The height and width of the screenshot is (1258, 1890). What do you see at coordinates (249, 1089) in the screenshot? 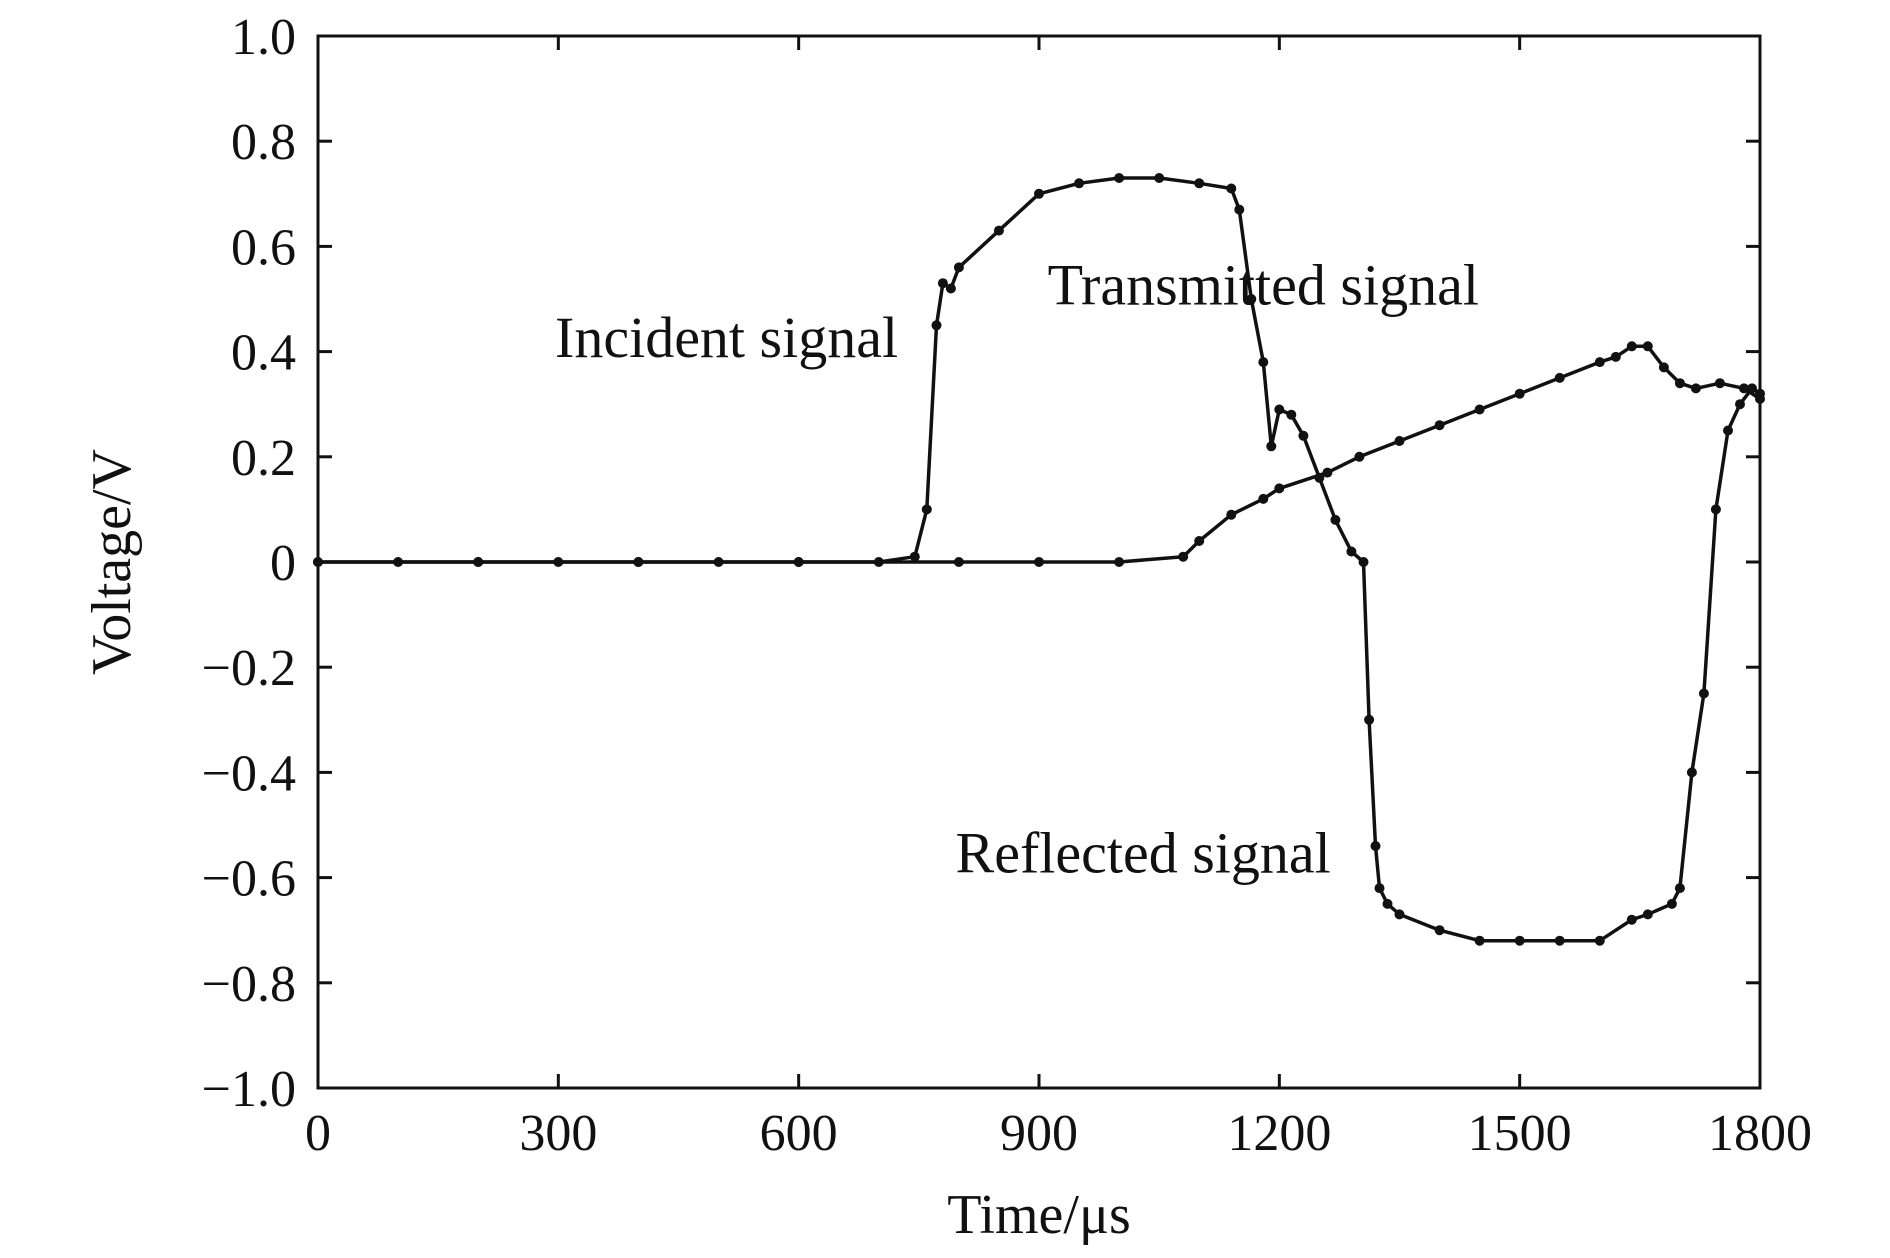
I see `y-tick-label-10: −1.0` at bounding box center [249, 1089].